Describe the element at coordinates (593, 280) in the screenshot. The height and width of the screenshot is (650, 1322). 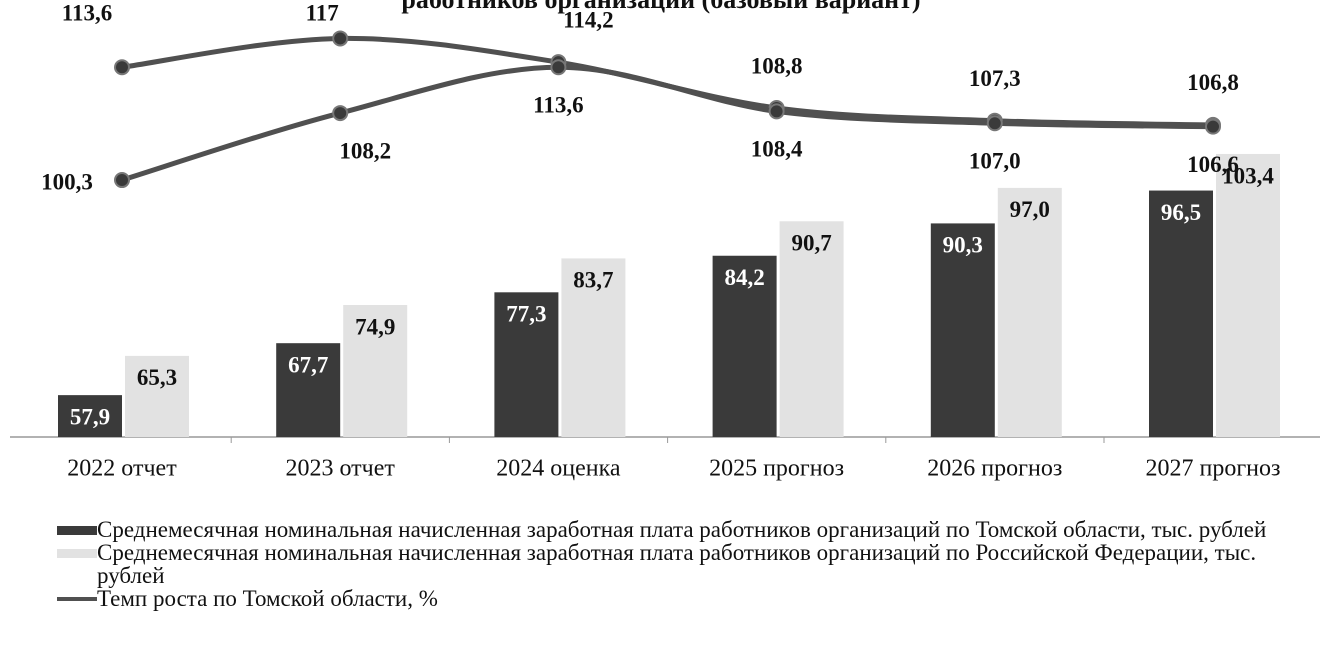
I see `bar-label: 83,7` at that location.